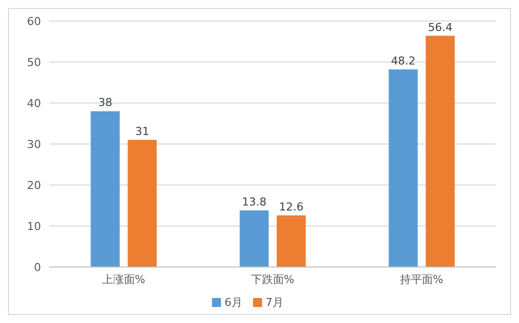 This screenshot has width=519, height=323. Describe the element at coordinates (34, 144) in the screenshot. I see `y-tick-label: 30` at that location.